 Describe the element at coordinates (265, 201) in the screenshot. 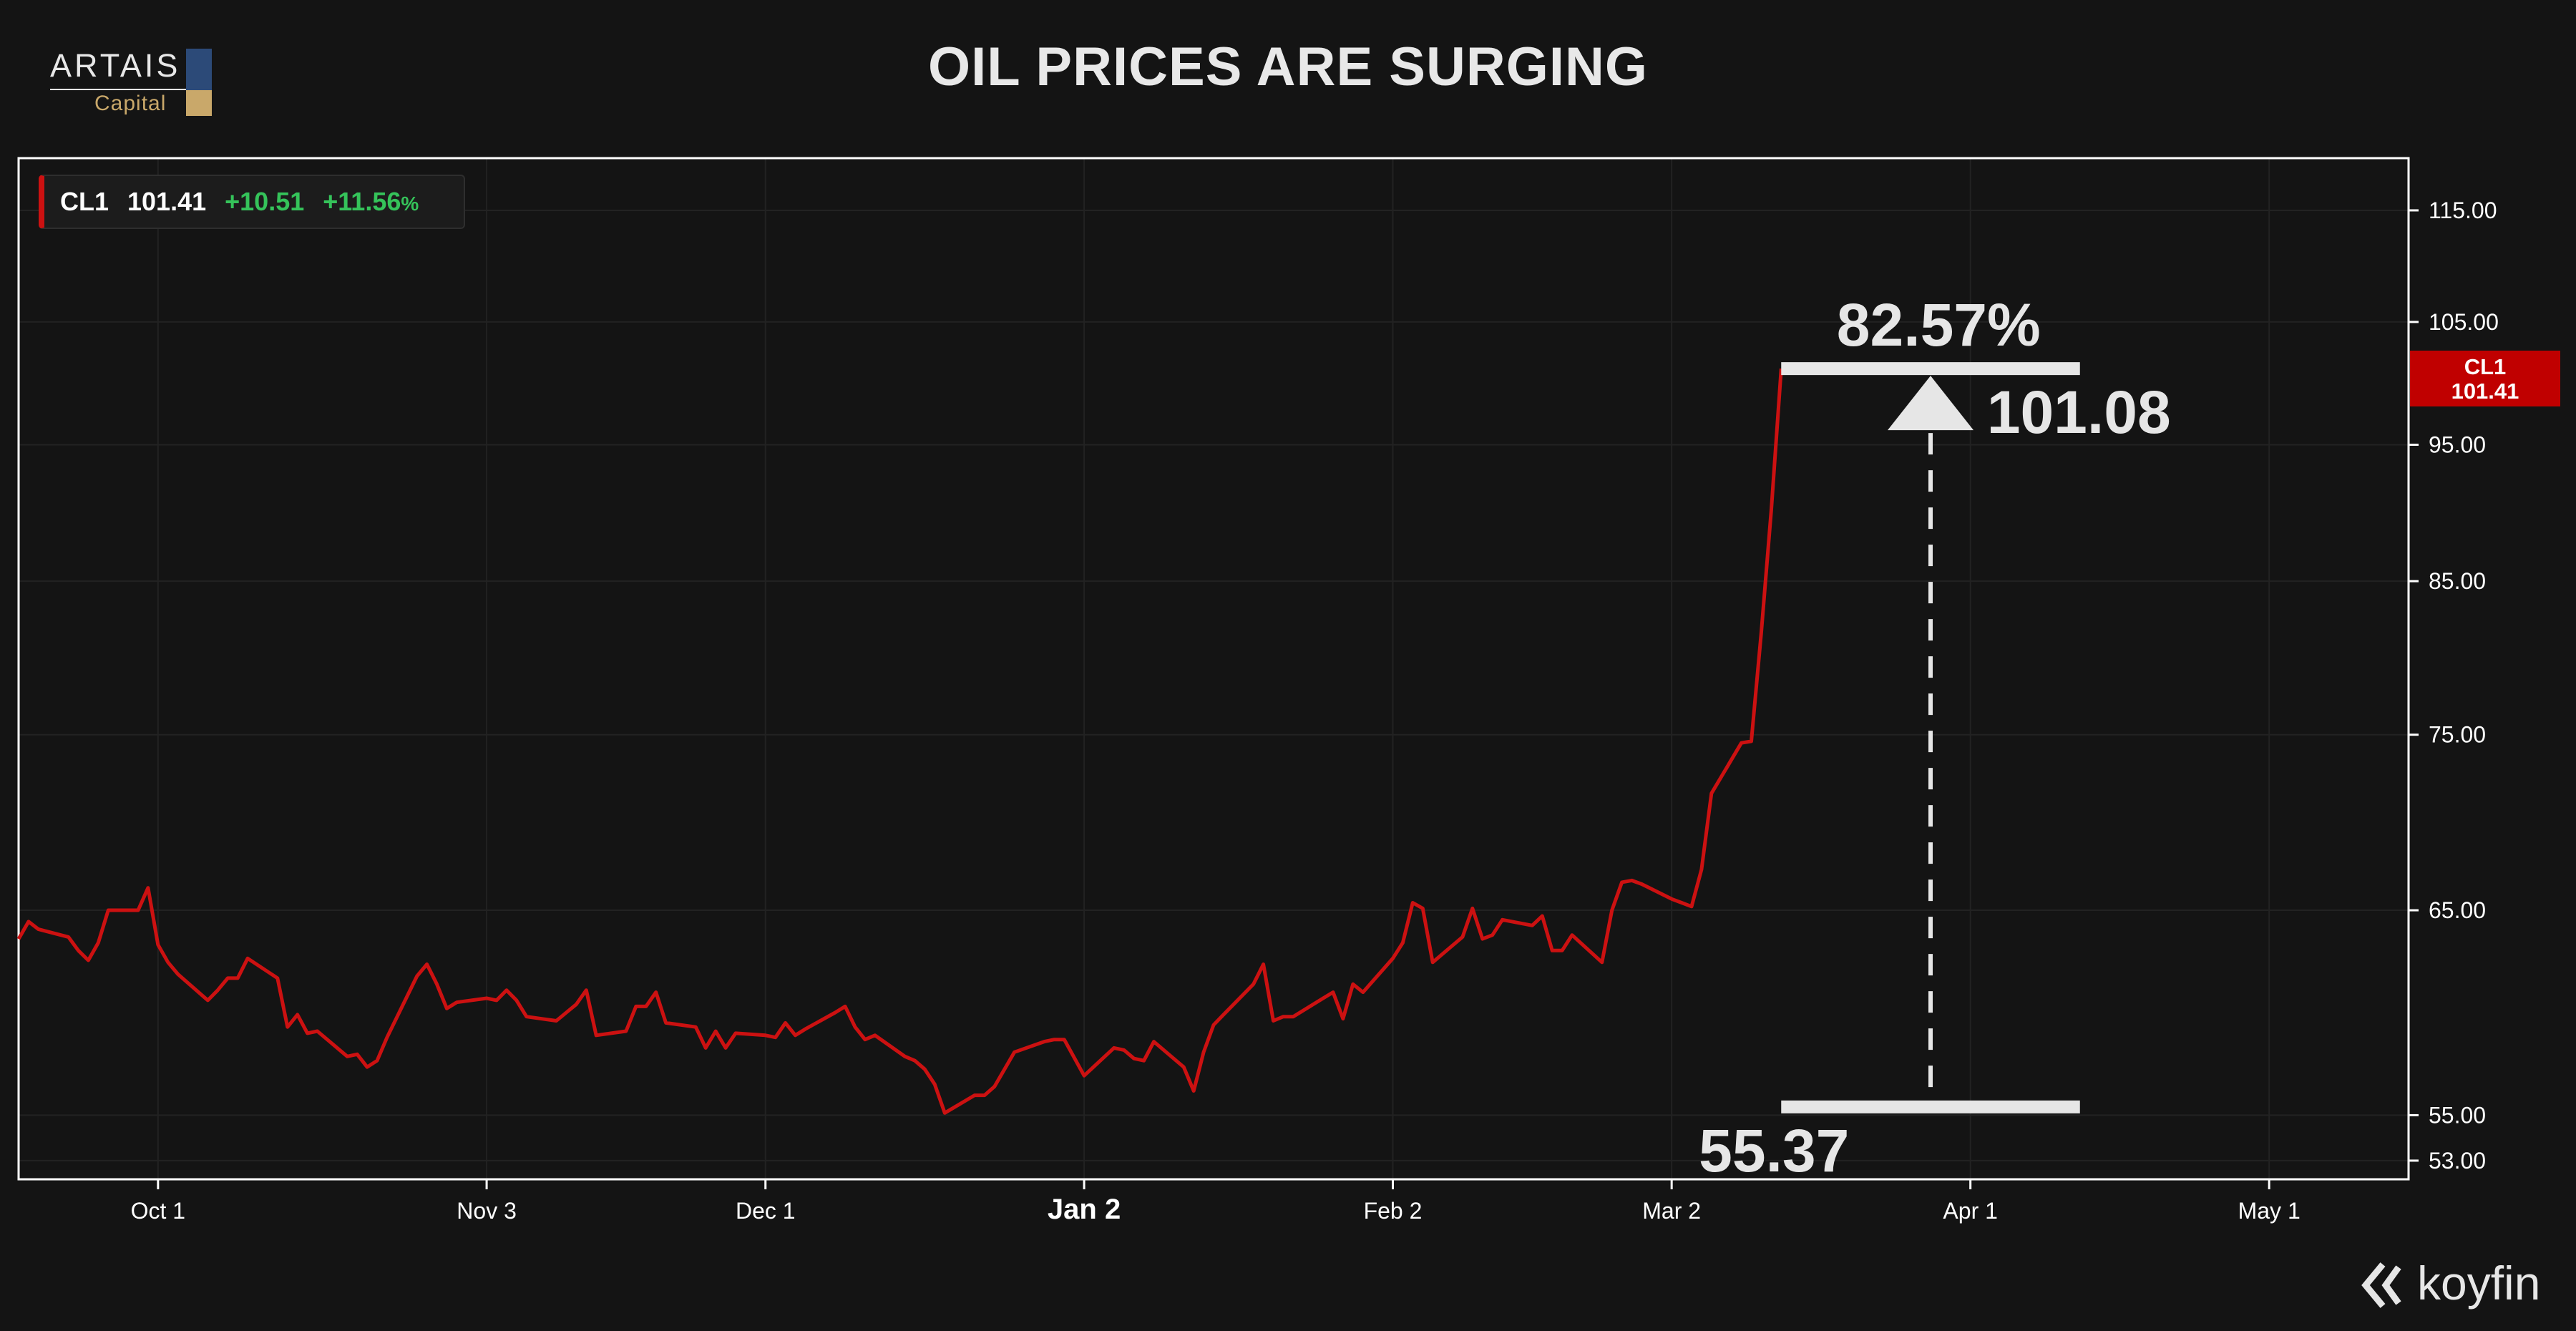

I see `legend-change: +10.51` at that location.